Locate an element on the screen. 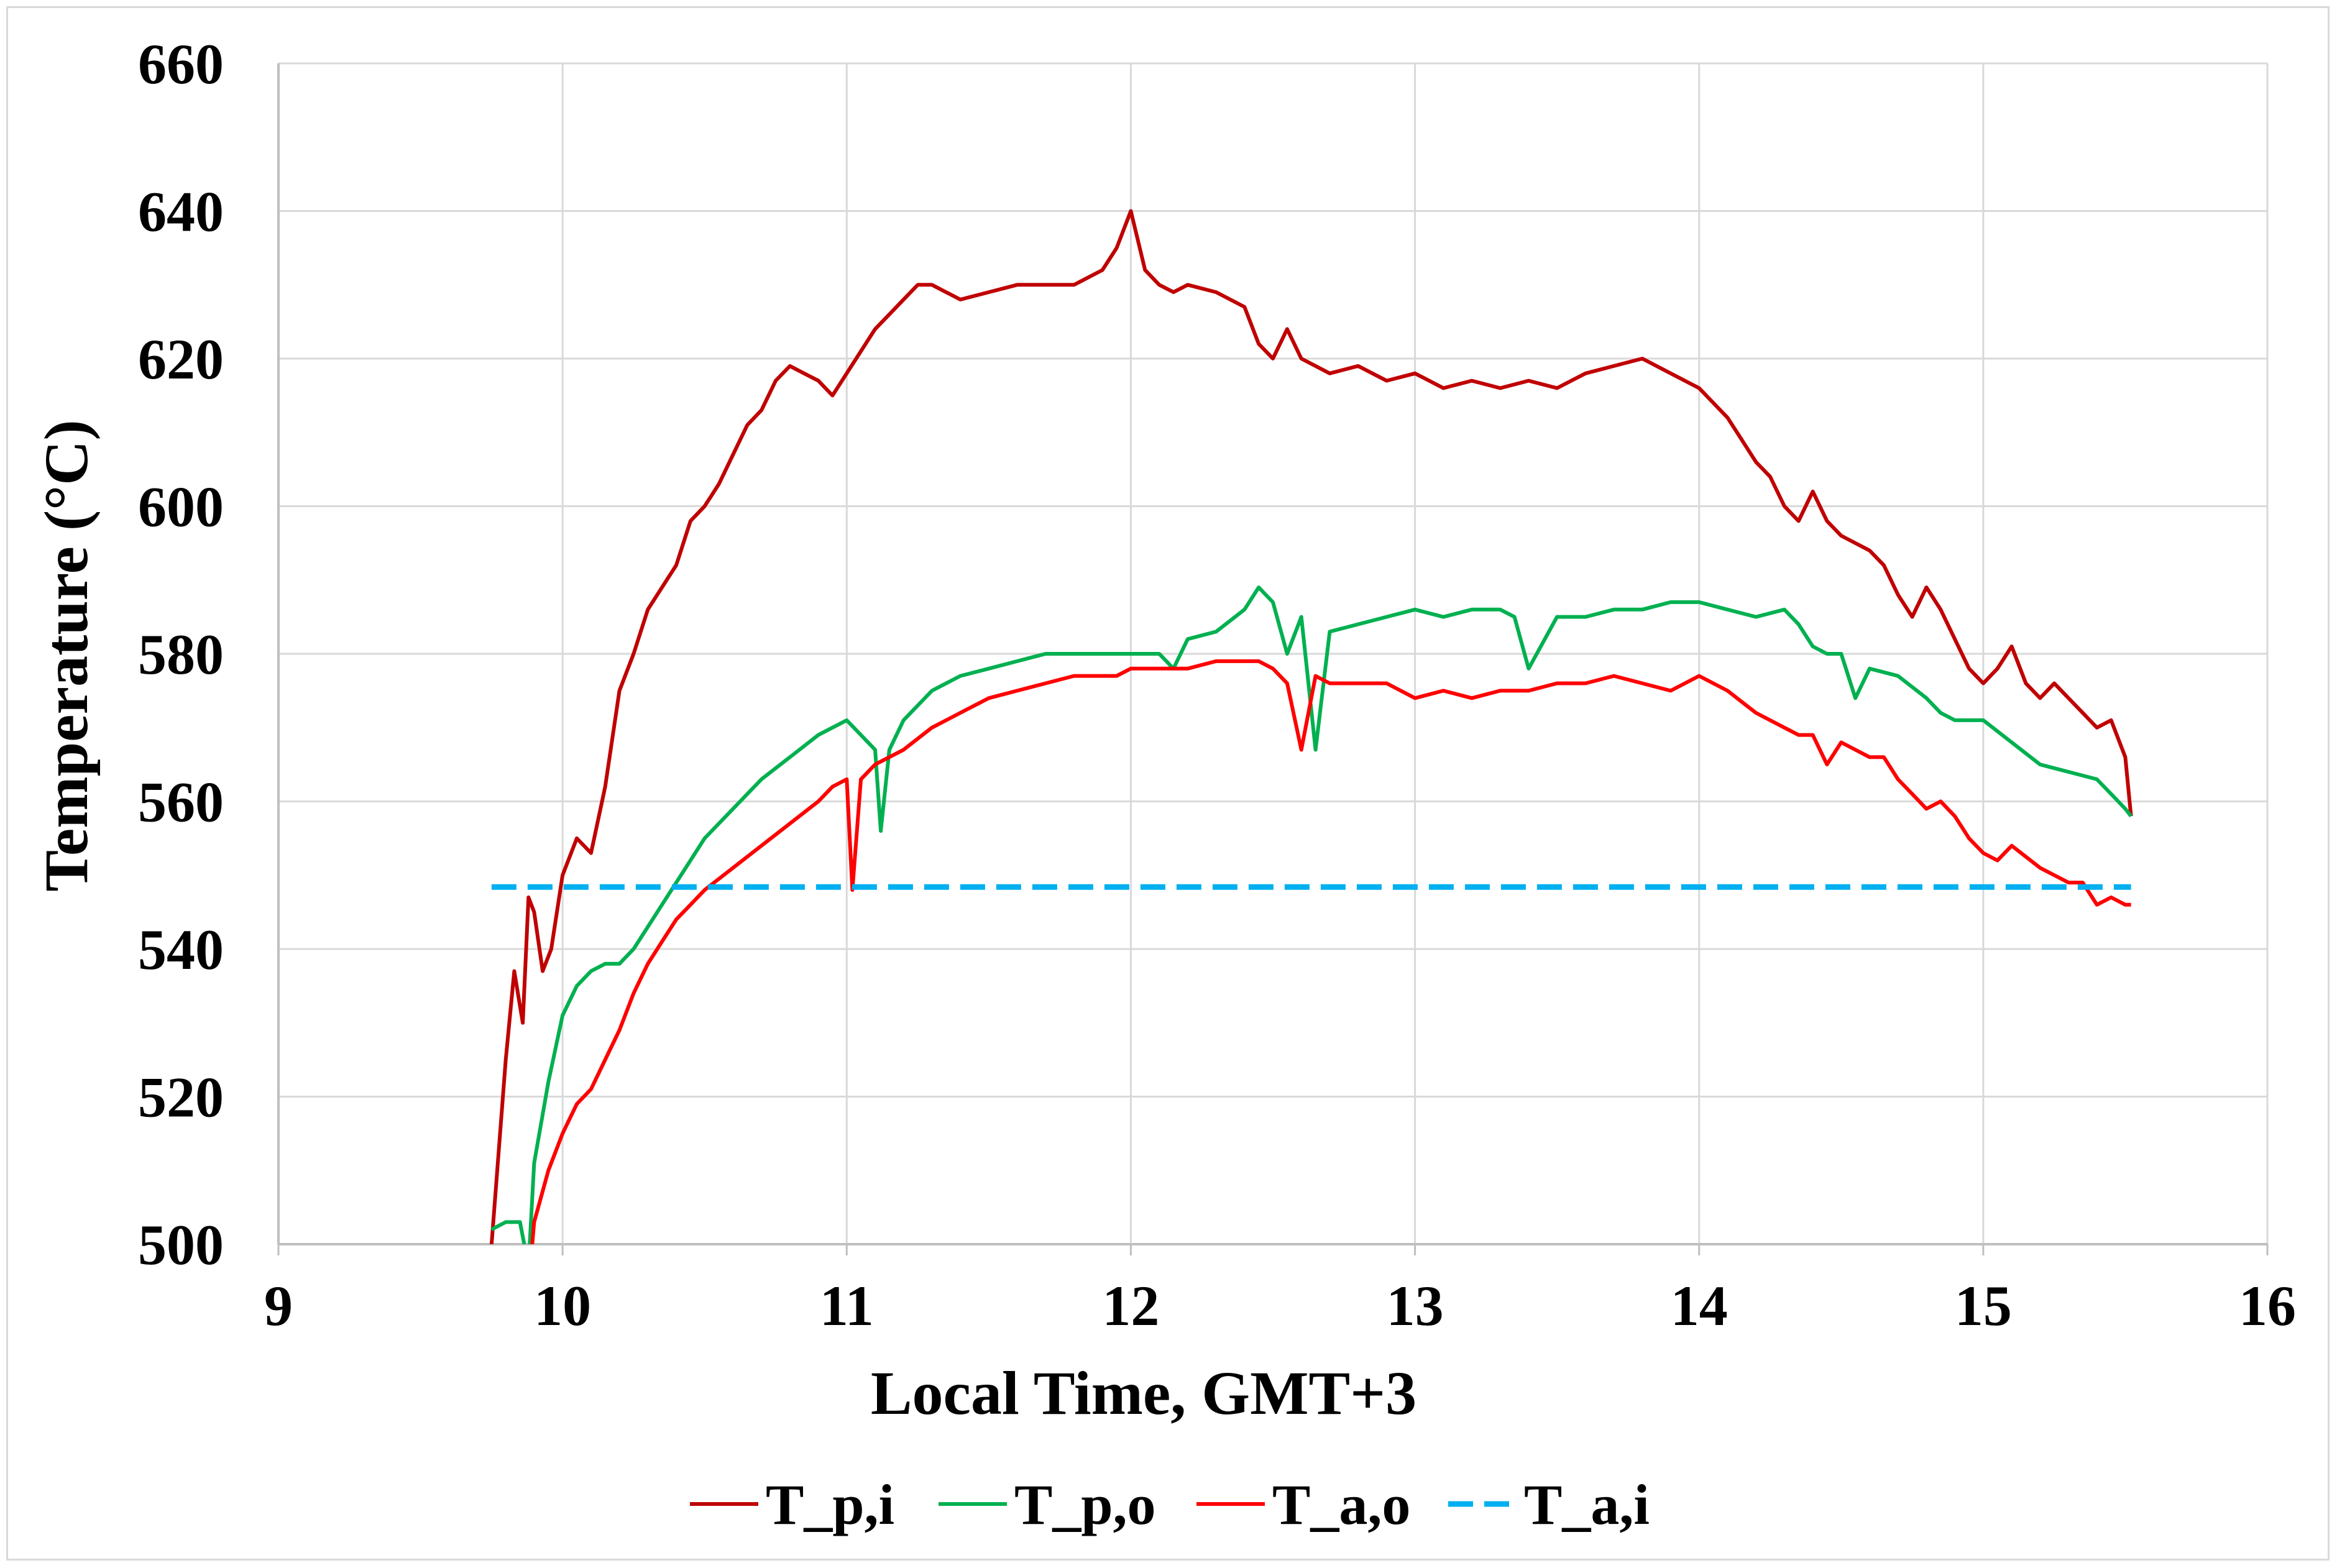 The image size is (2337, 1568). y-tick-label-600: 600 is located at coordinates (181, 507).